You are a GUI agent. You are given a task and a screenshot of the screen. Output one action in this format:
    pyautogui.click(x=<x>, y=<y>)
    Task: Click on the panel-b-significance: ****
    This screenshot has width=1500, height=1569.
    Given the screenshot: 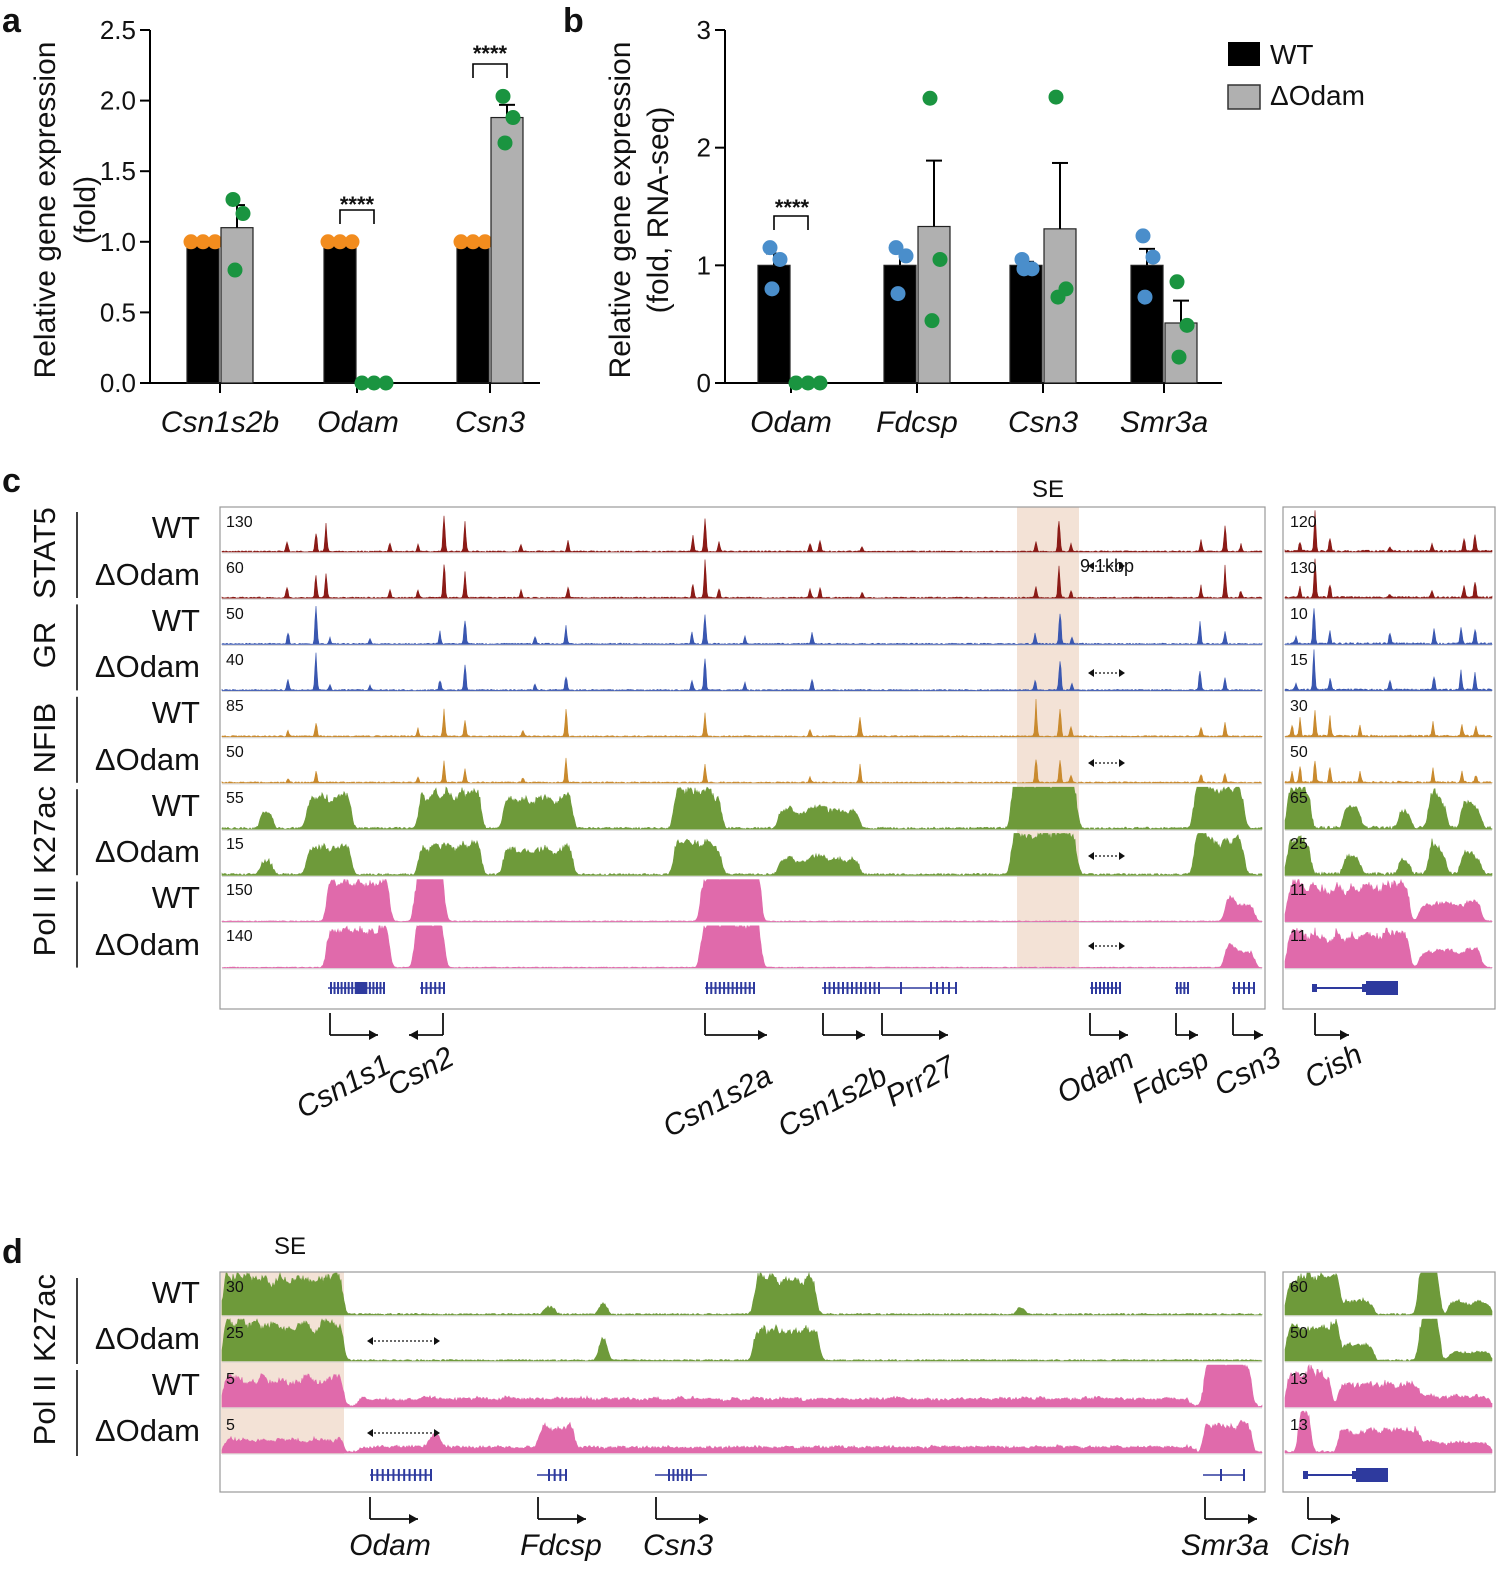 What is the action you would take?
    pyautogui.click(x=792, y=207)
    